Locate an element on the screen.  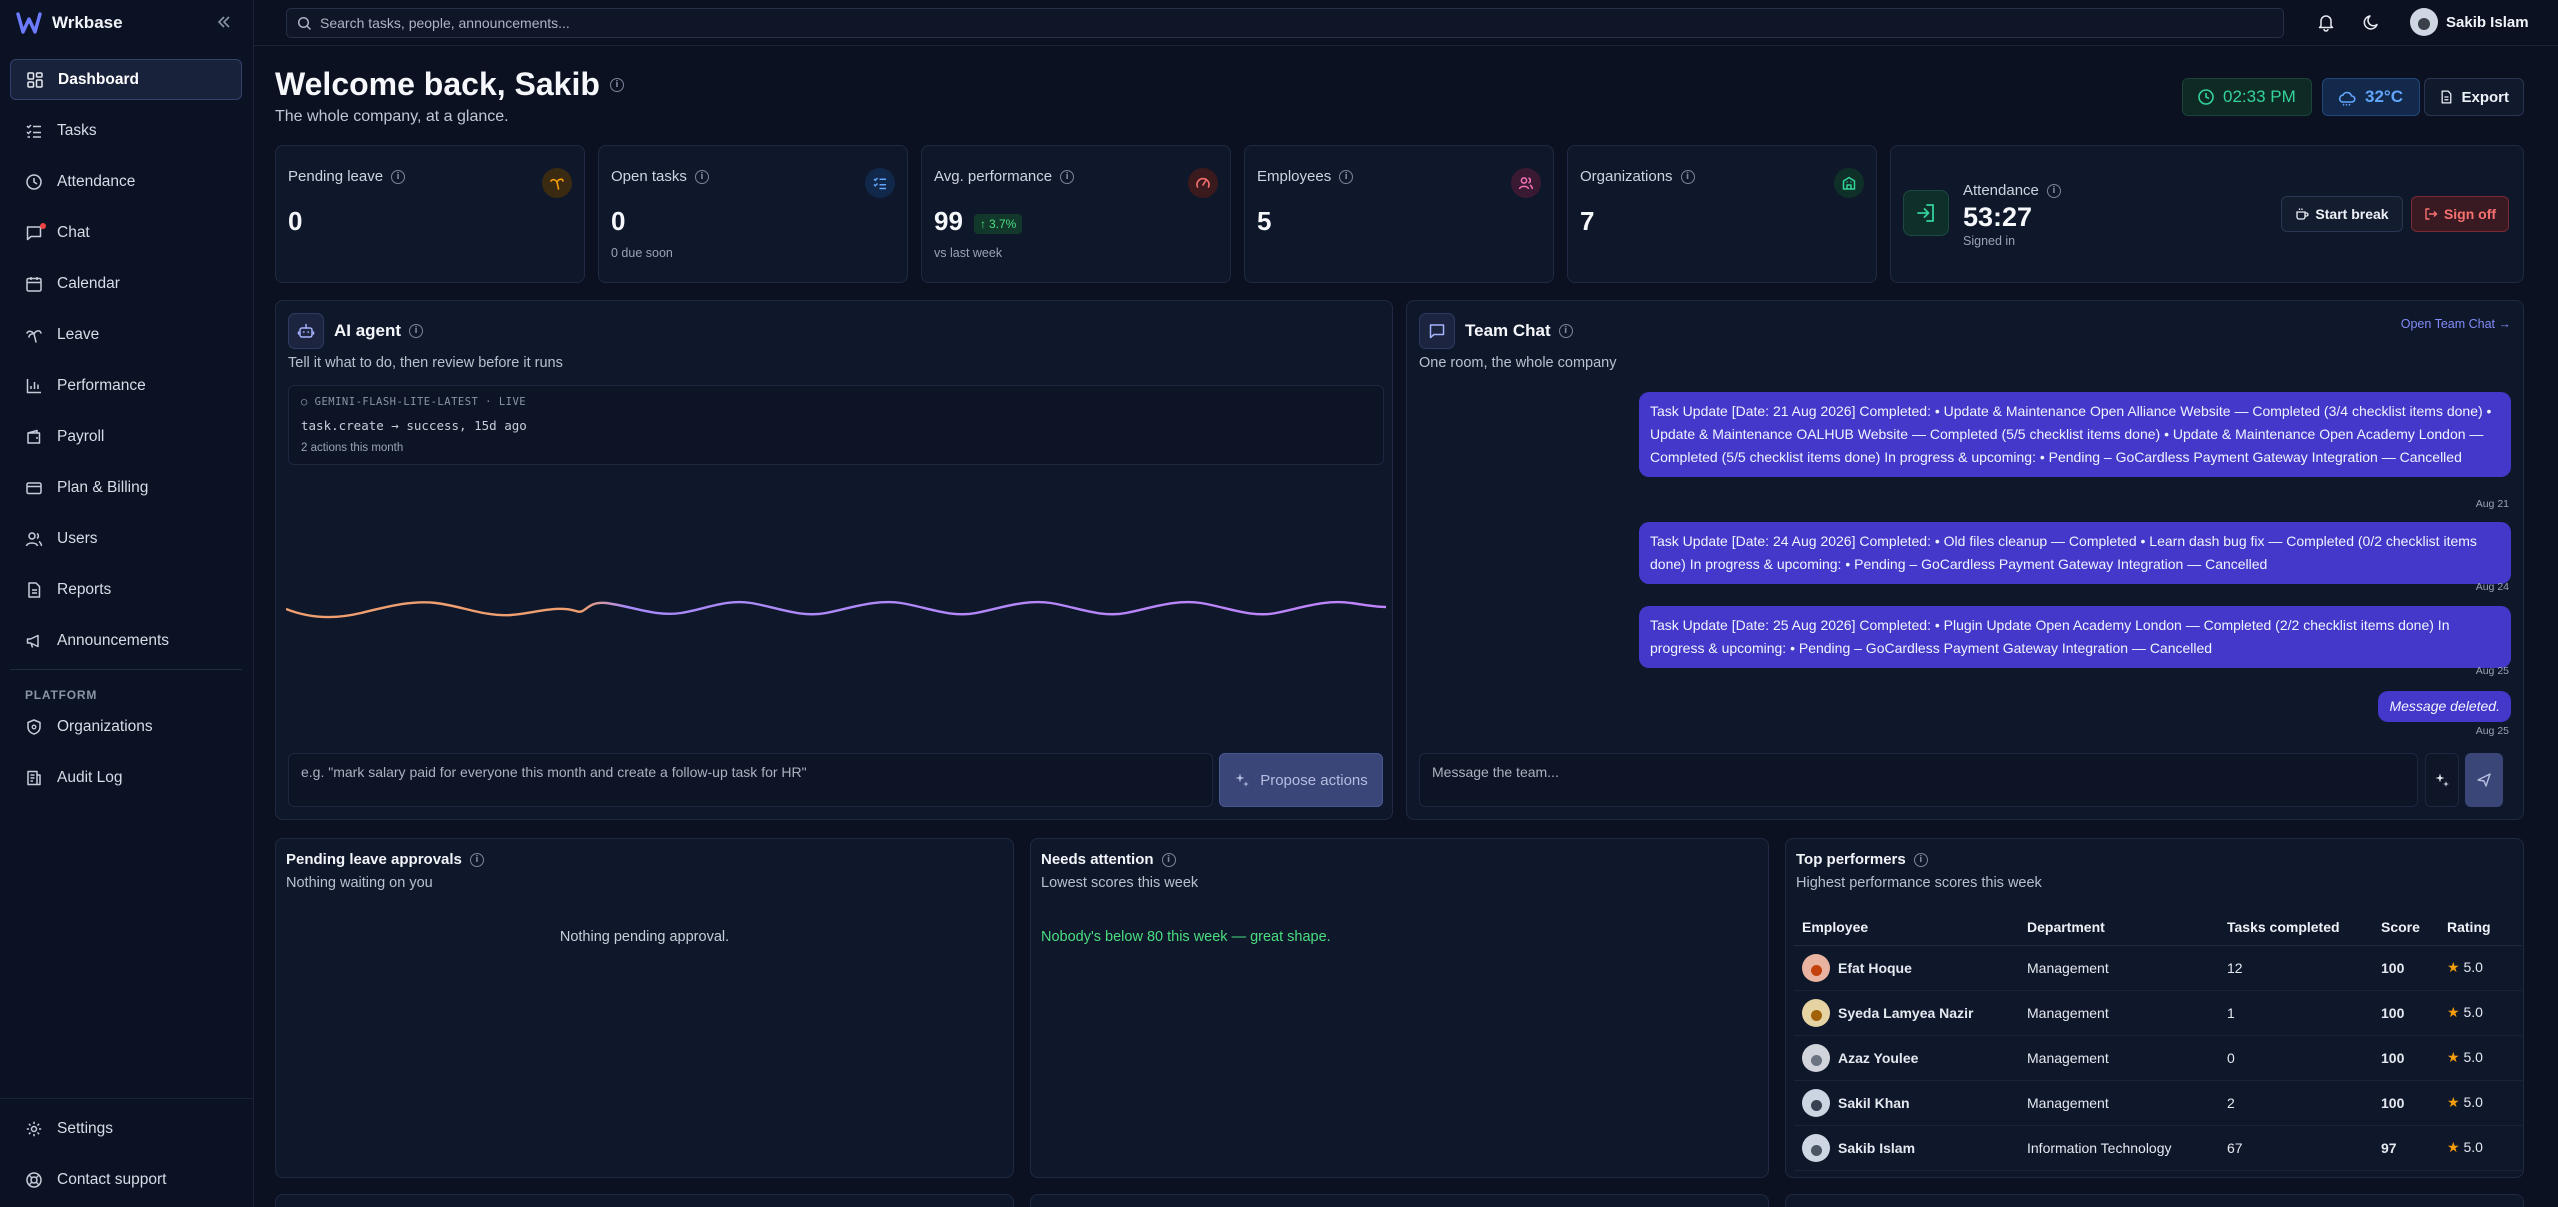
bell-icon is located at coordinates (2326, 22).